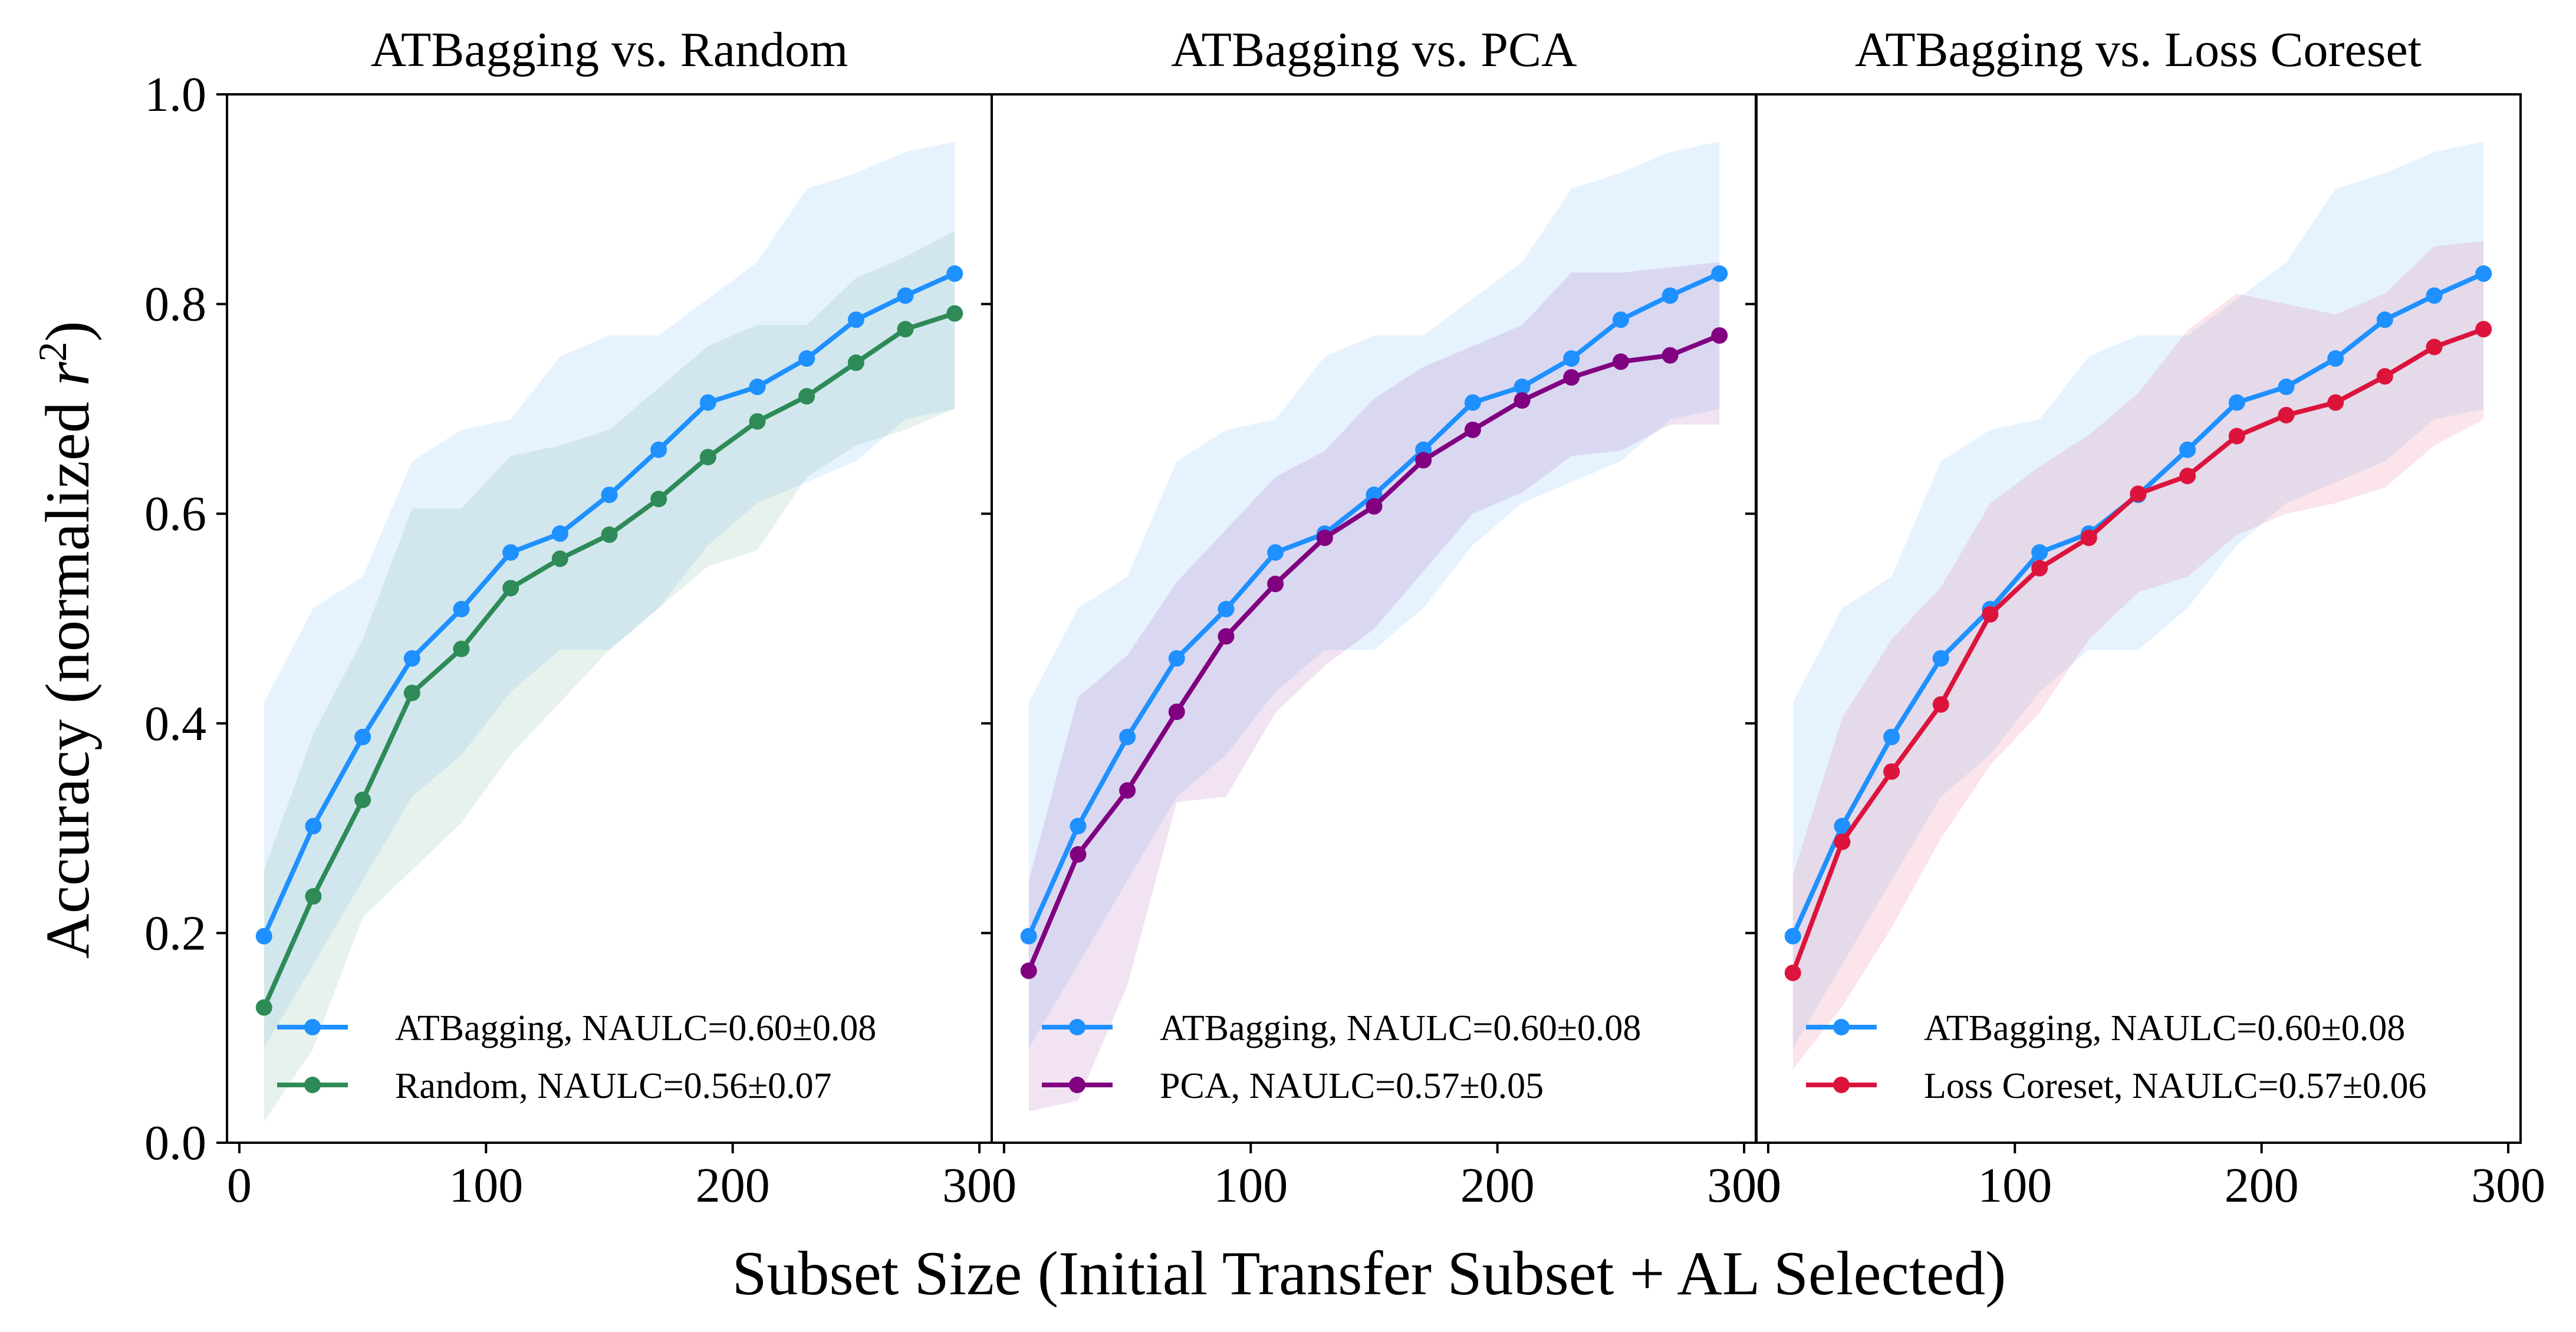 This screenshot has height=1332, width=2576. Describe the element at coordinates (67, 331) in the screenshot. I see `y-axis-label-end: )` at that location.